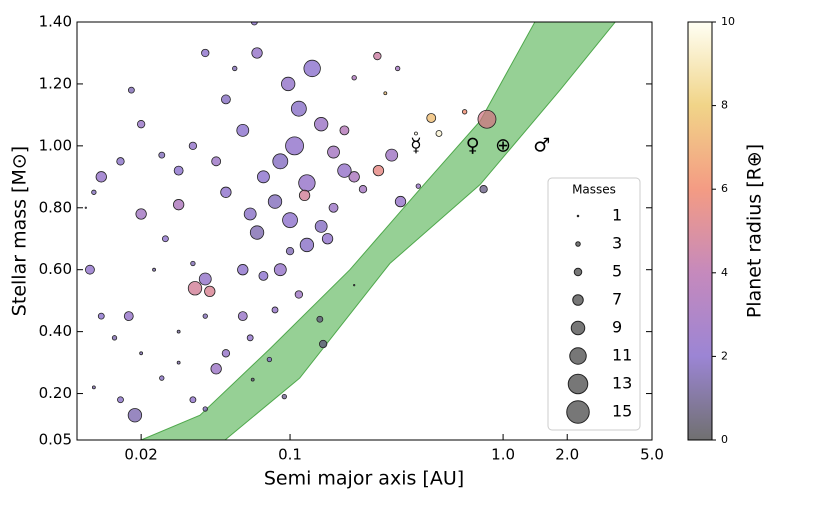 This screenshot has width=830, height=512. I want to click on y-axis-label: Stellar mass [M⊙], so click(20, 231).